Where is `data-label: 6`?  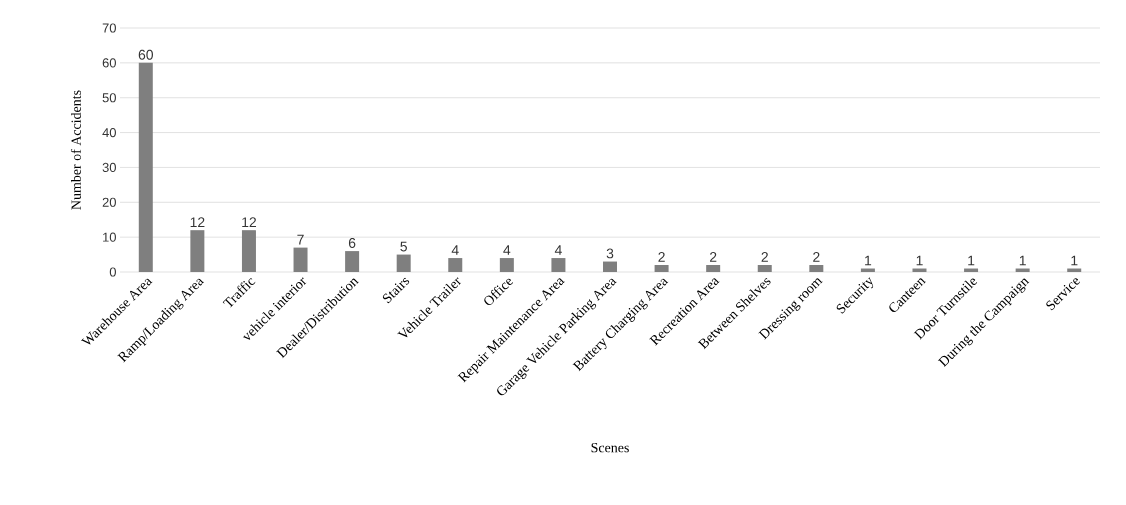 data-label: 6 is located at coordinates (352, 243).